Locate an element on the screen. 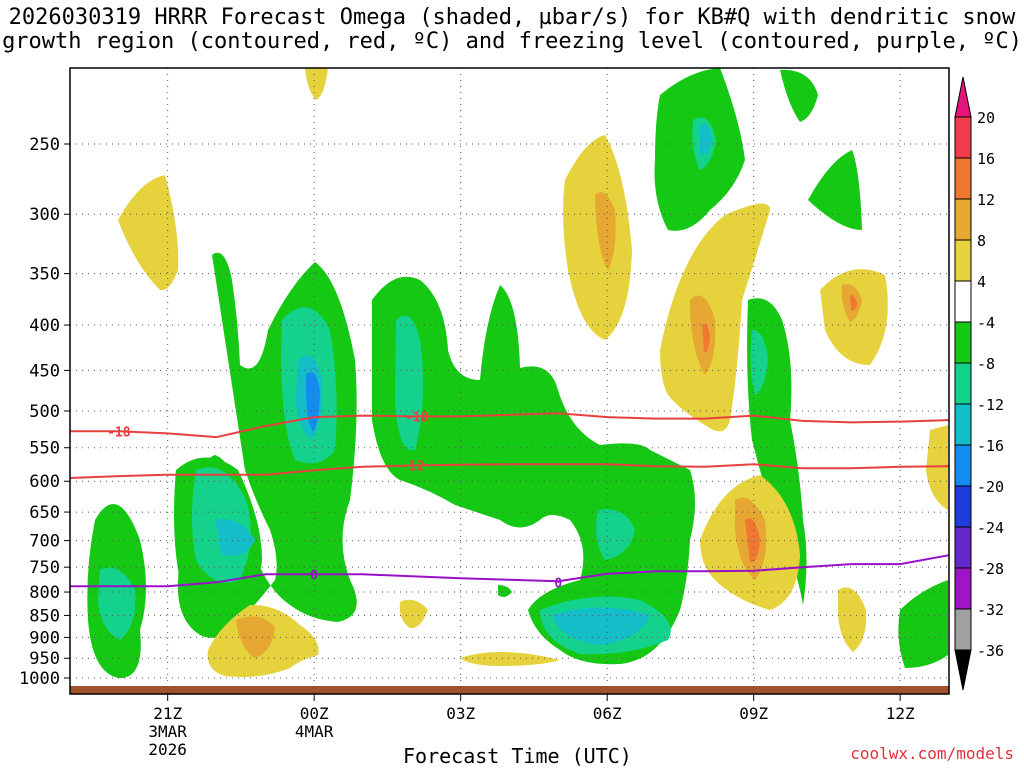  y-tick-label: 300 is located at coordinates (44, 215).